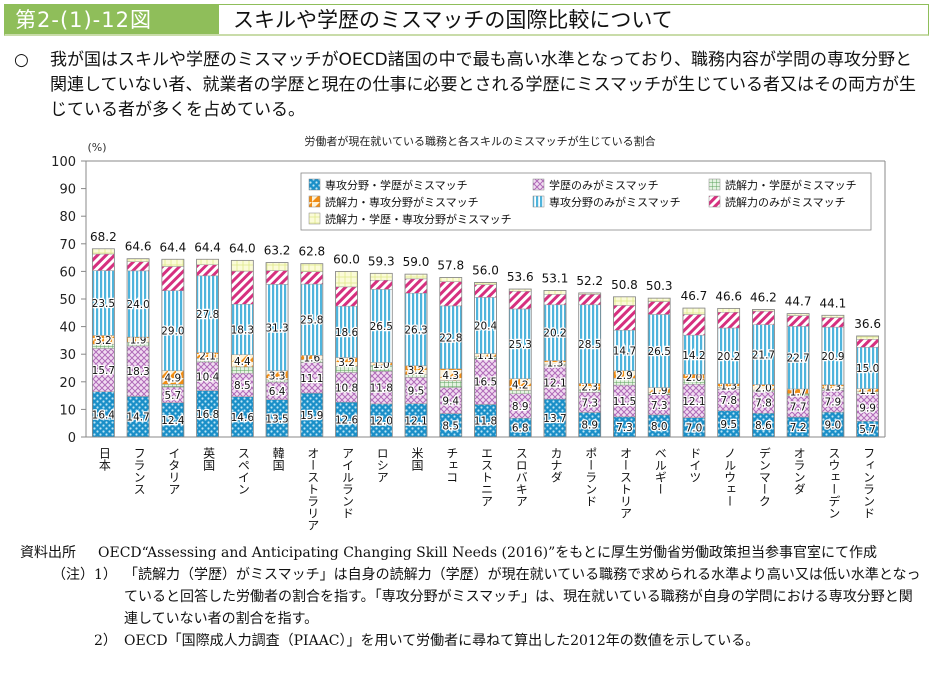  I want to click on x-tick-label: カナダ, so click(556, 465).